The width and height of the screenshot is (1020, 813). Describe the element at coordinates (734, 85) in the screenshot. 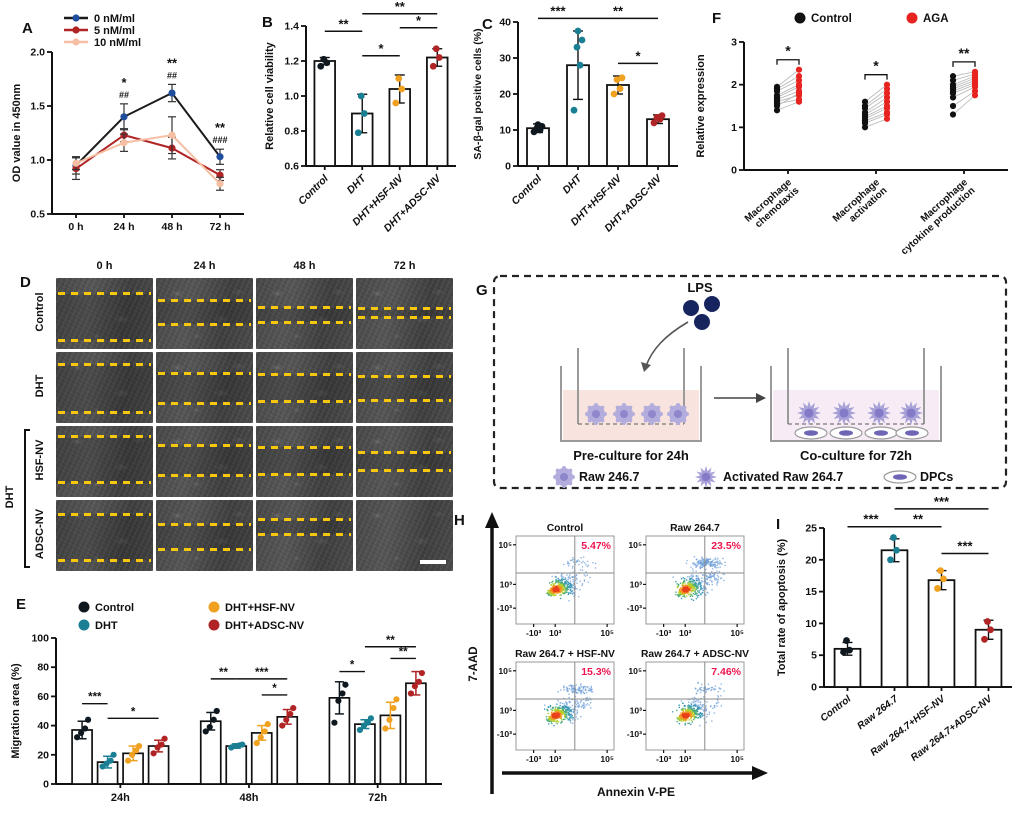

I see `svg-text: 2` at that location.